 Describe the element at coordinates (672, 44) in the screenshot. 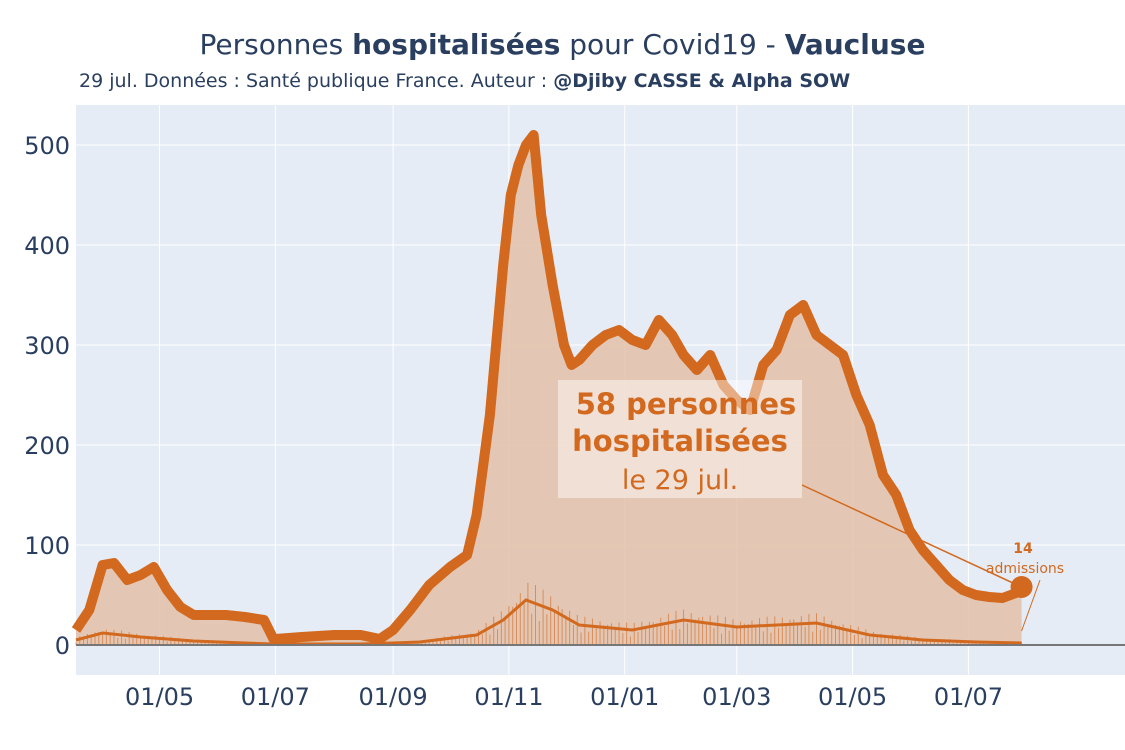

I see `title-middle: pour Covid19 -` at that location.